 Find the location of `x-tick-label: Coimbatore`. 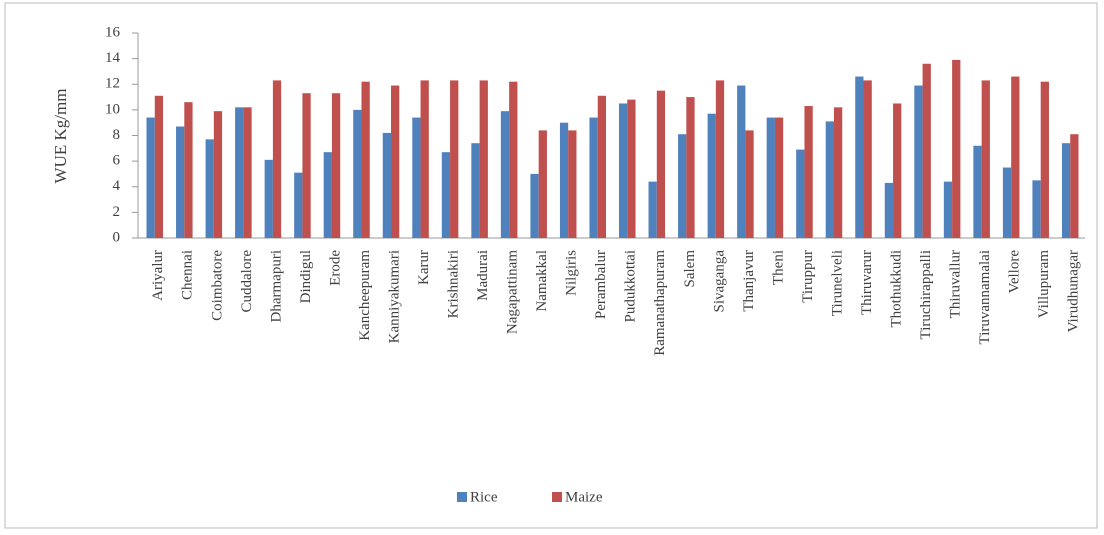

x-tick-label: Coimbatore is located at coordinates (217, 285).